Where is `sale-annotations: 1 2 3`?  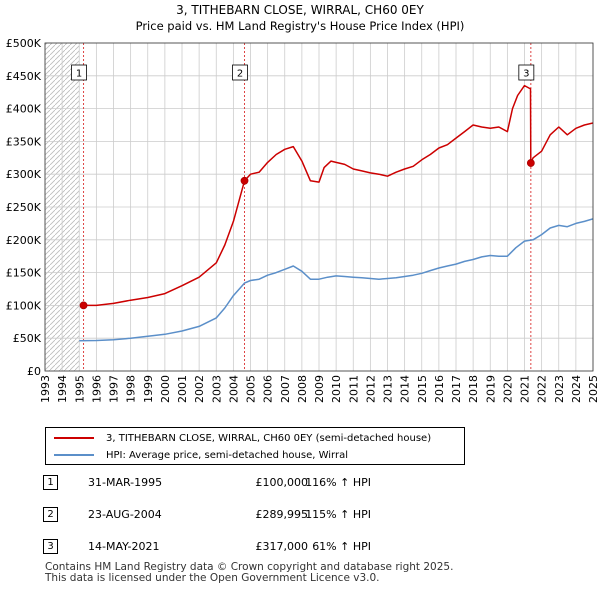
sale-annotations: 1 2 3 is located at coordinates (303, 72).